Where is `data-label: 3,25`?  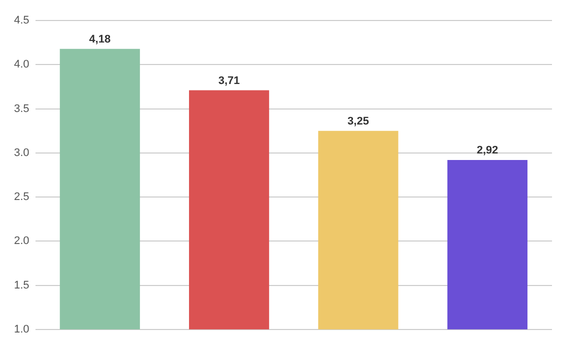 data-label: 3,25 is located at coordinates (358, 121).